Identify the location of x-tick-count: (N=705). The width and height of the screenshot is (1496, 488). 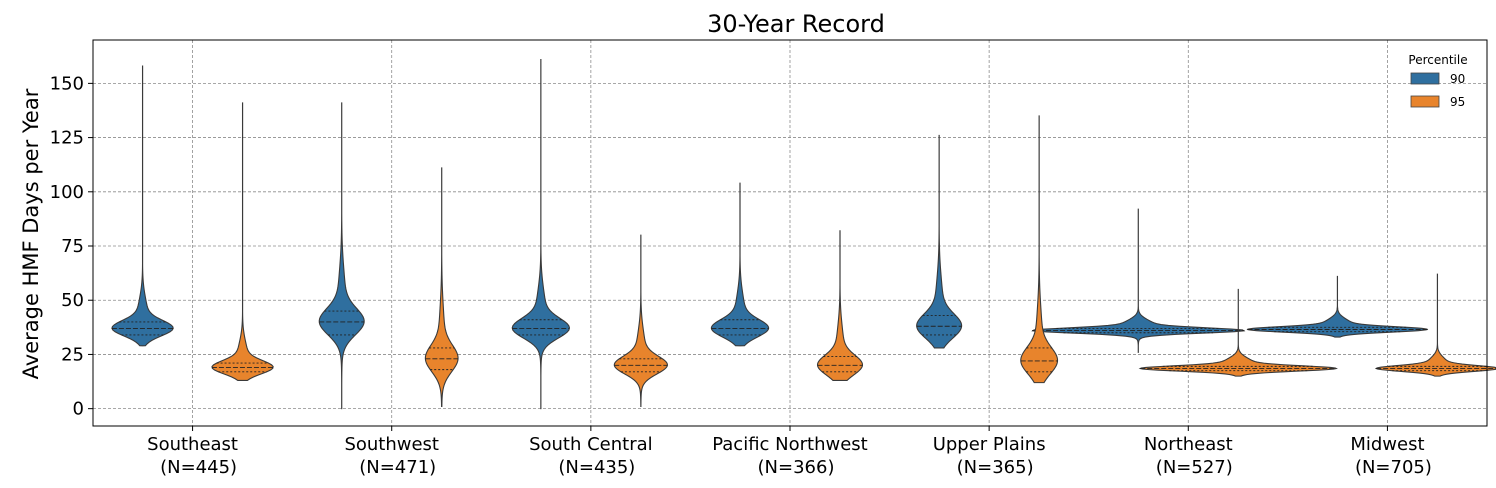
(1393, 467).